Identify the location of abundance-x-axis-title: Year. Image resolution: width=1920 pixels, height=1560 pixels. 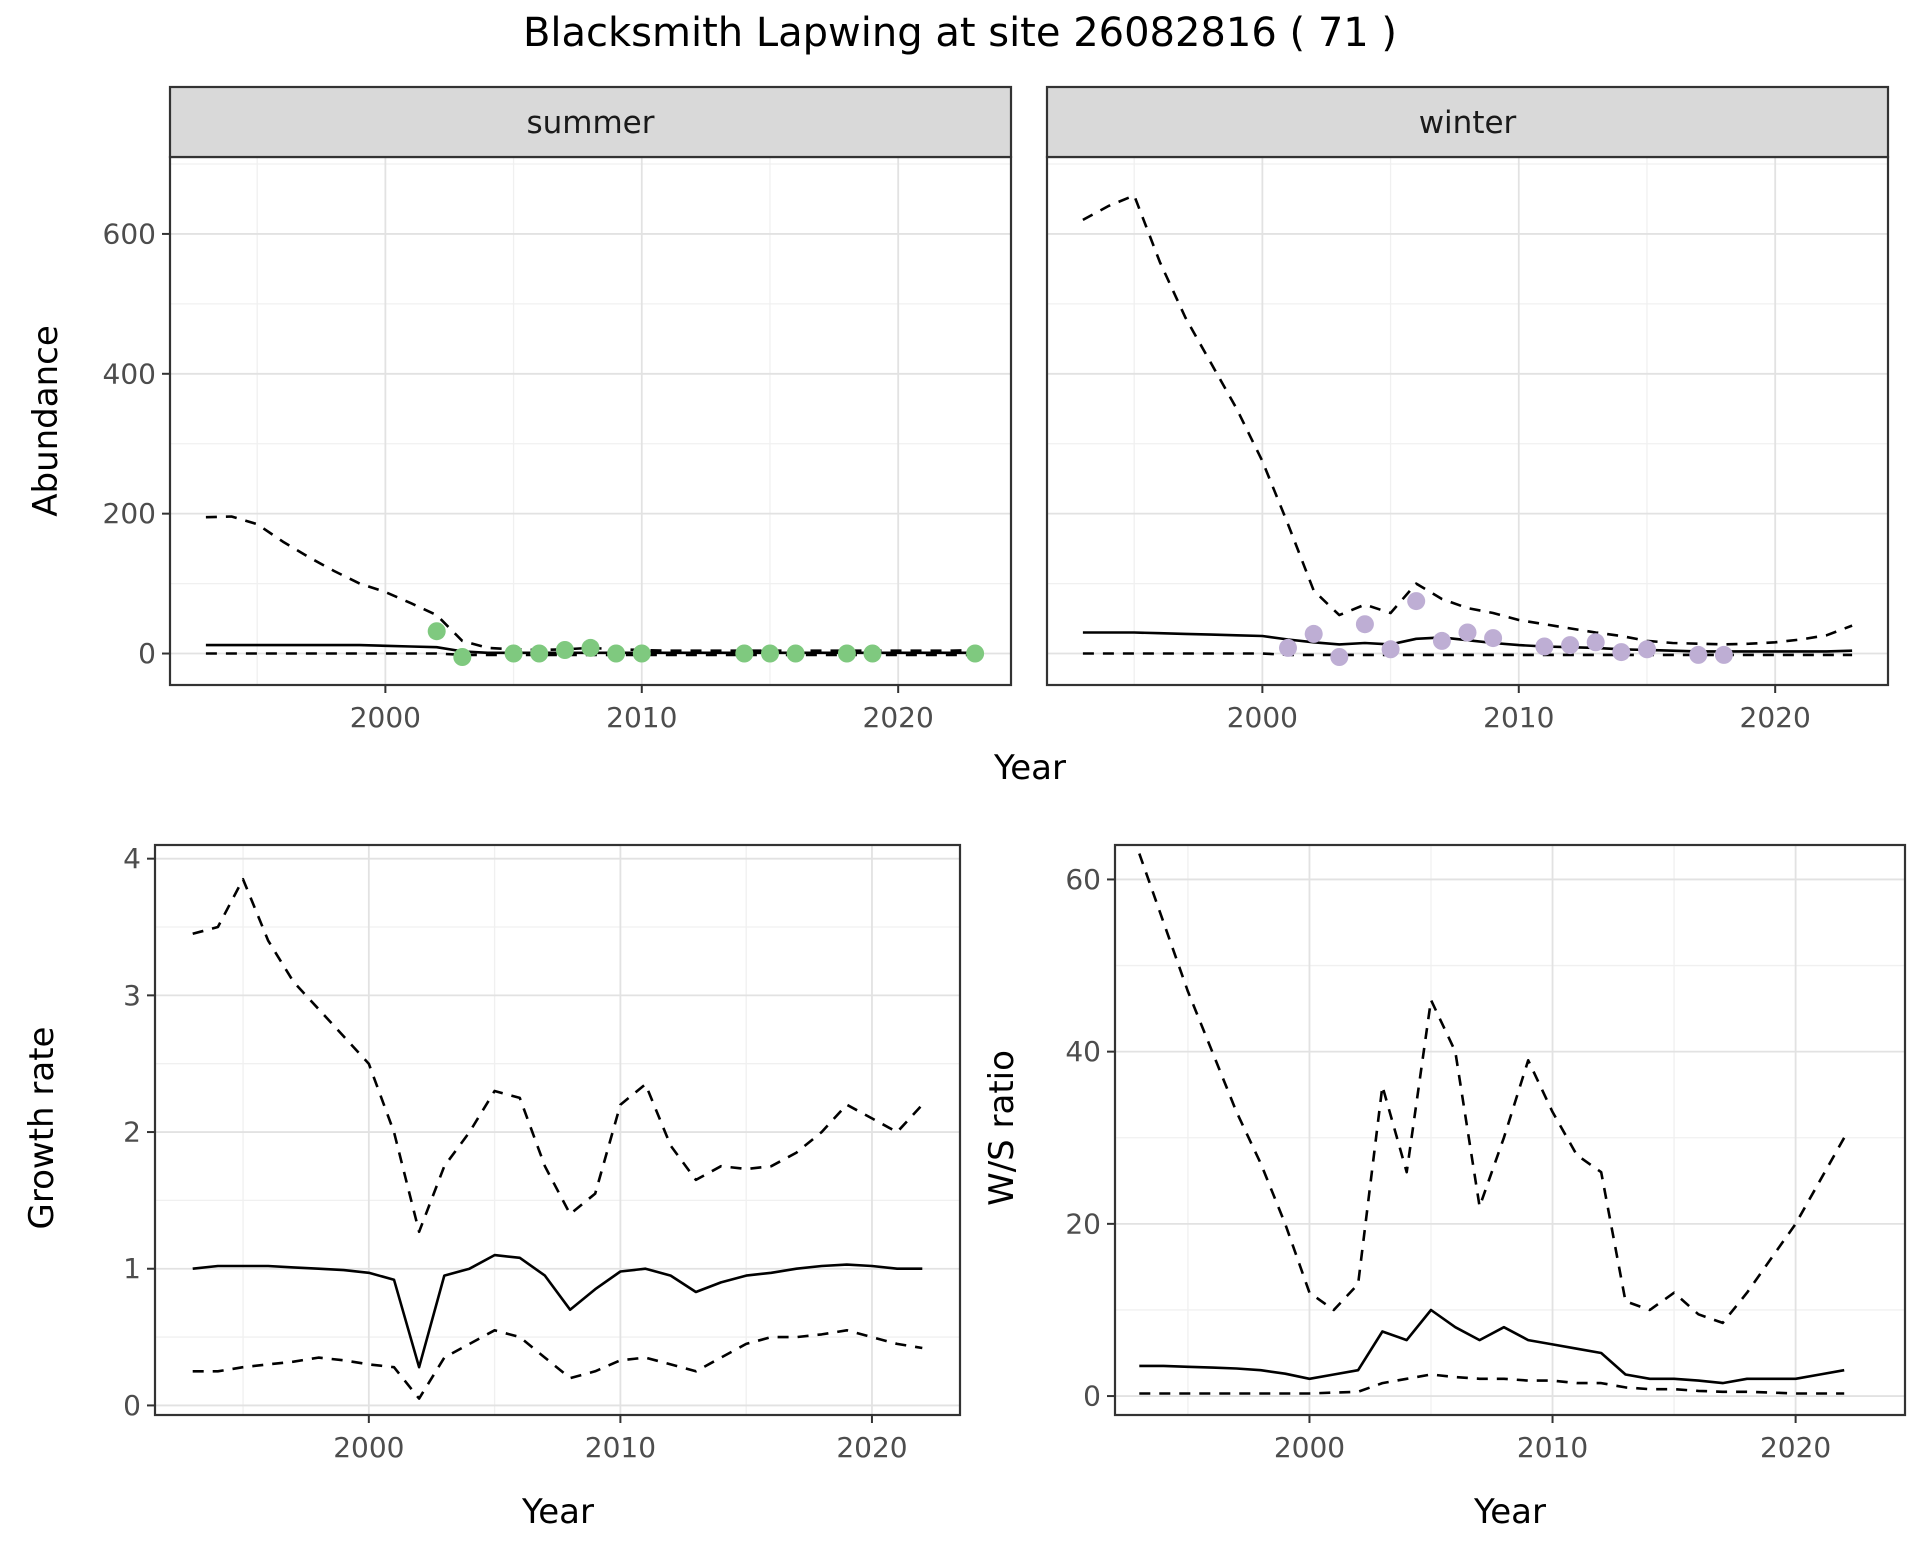
(1030, 768).